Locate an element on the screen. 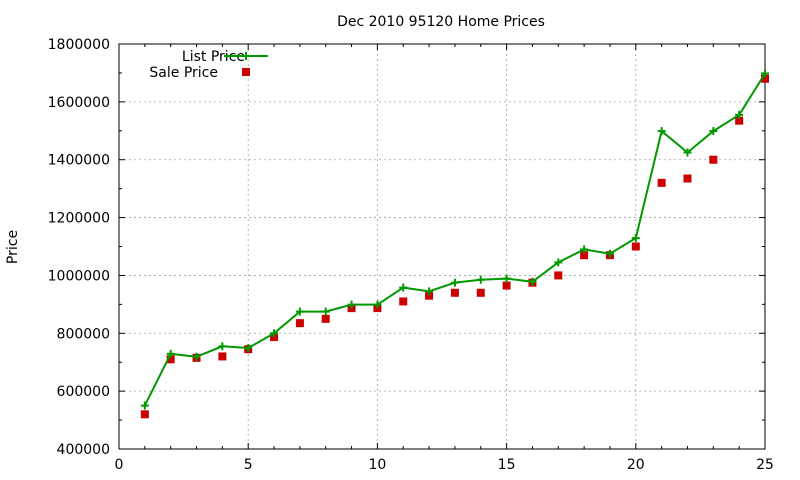 Image resolution: width=800 pixels, height=480 pixels. y-tick-label: 600000 is located at coordinates (83, 392).